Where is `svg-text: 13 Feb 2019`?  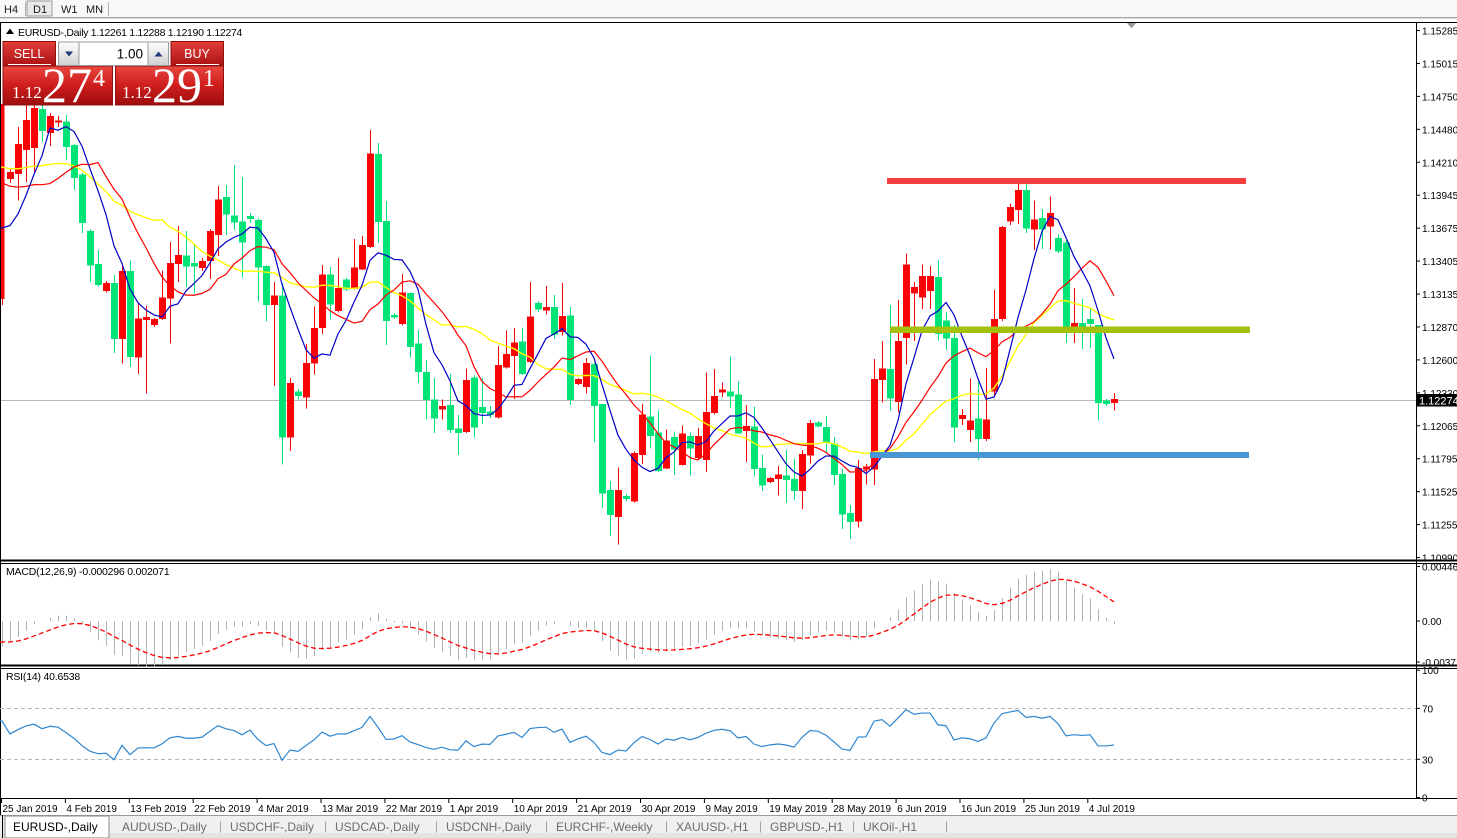 svg-text: 13 Feb 2019 is located at coordinates (158, 809).